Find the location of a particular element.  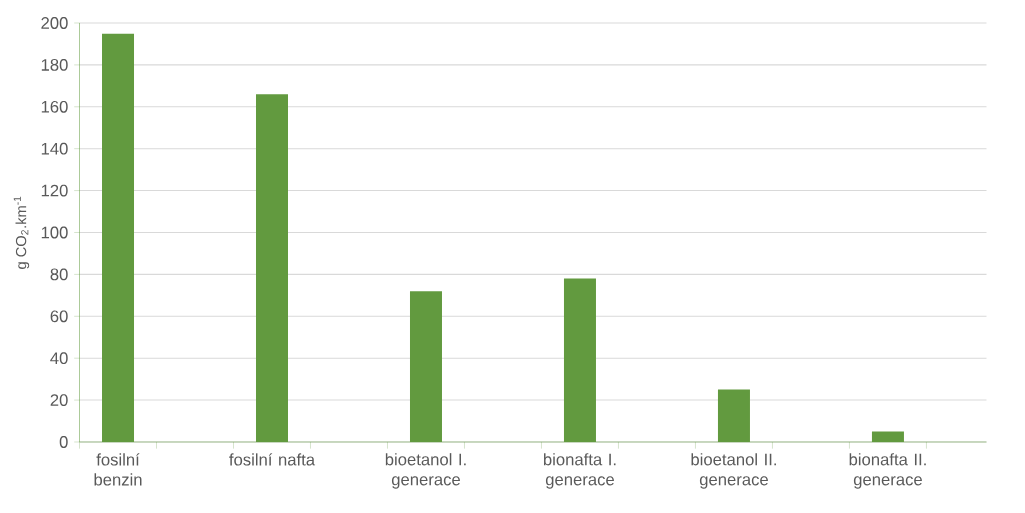

y-axis-title: g CO$_{2}$.km$^{-1}$ is located at coordinates (21, 232).